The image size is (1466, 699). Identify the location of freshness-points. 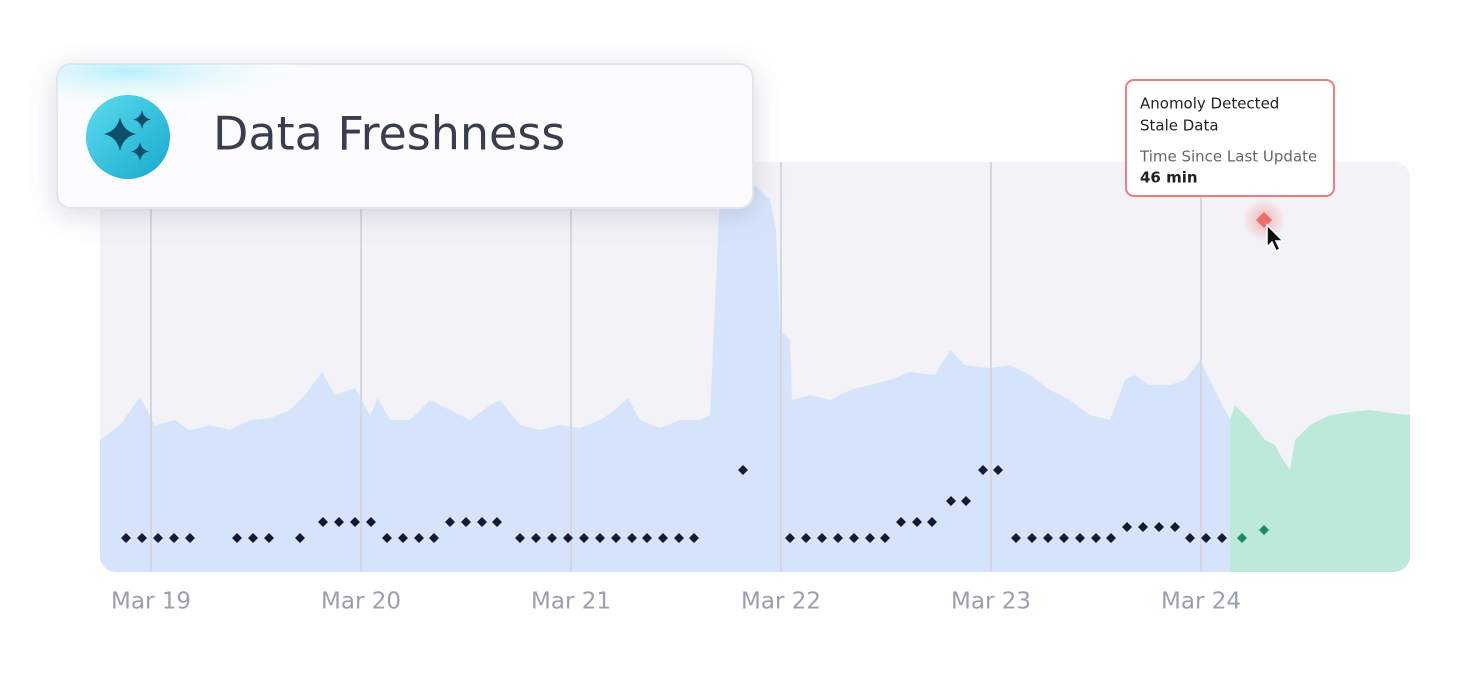
(695, 504).